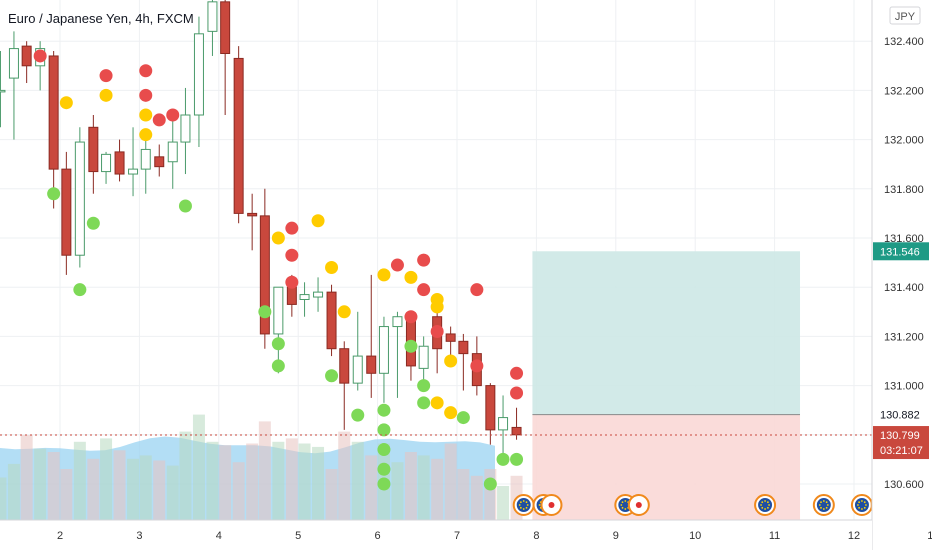  I want to click on time-tick-label: 7, so click(457, 536).